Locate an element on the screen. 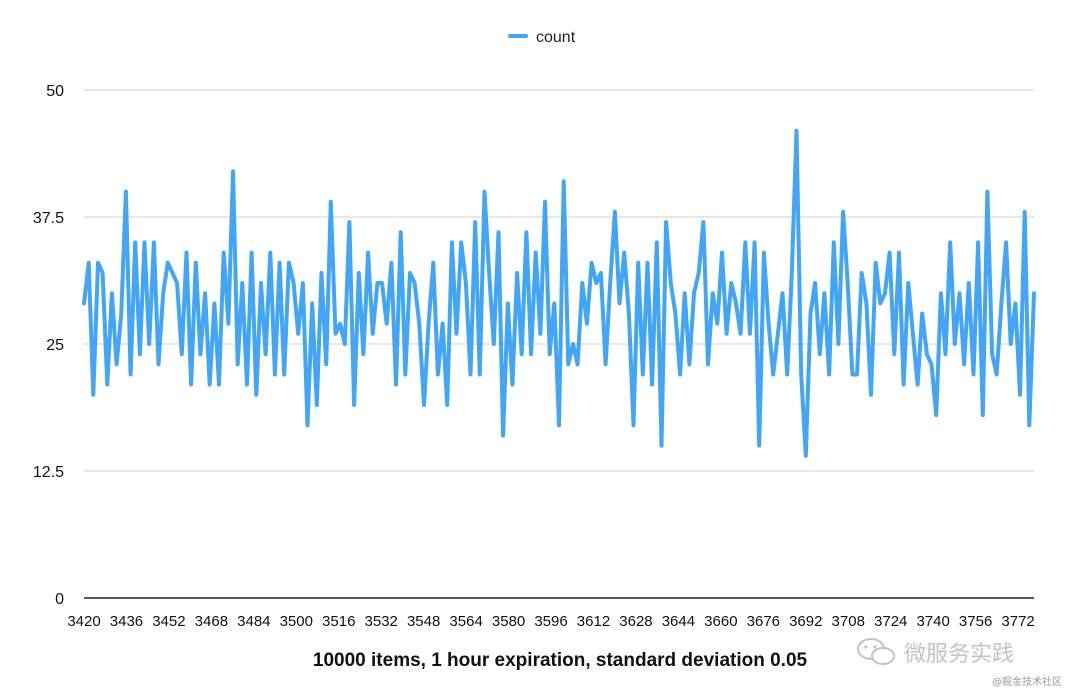  x-tick-label: 3580 is located at coordinates (508, 621).